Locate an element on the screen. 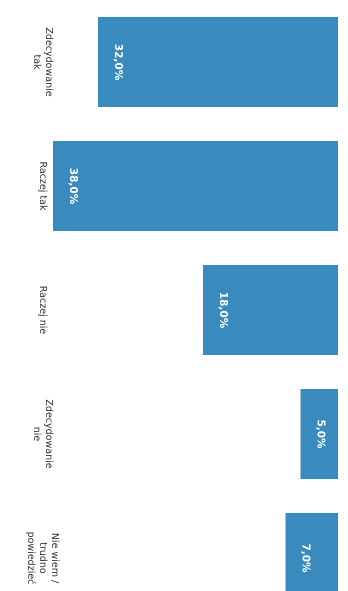  value-label-3: 5,0% is located at coordinates (321, 434).